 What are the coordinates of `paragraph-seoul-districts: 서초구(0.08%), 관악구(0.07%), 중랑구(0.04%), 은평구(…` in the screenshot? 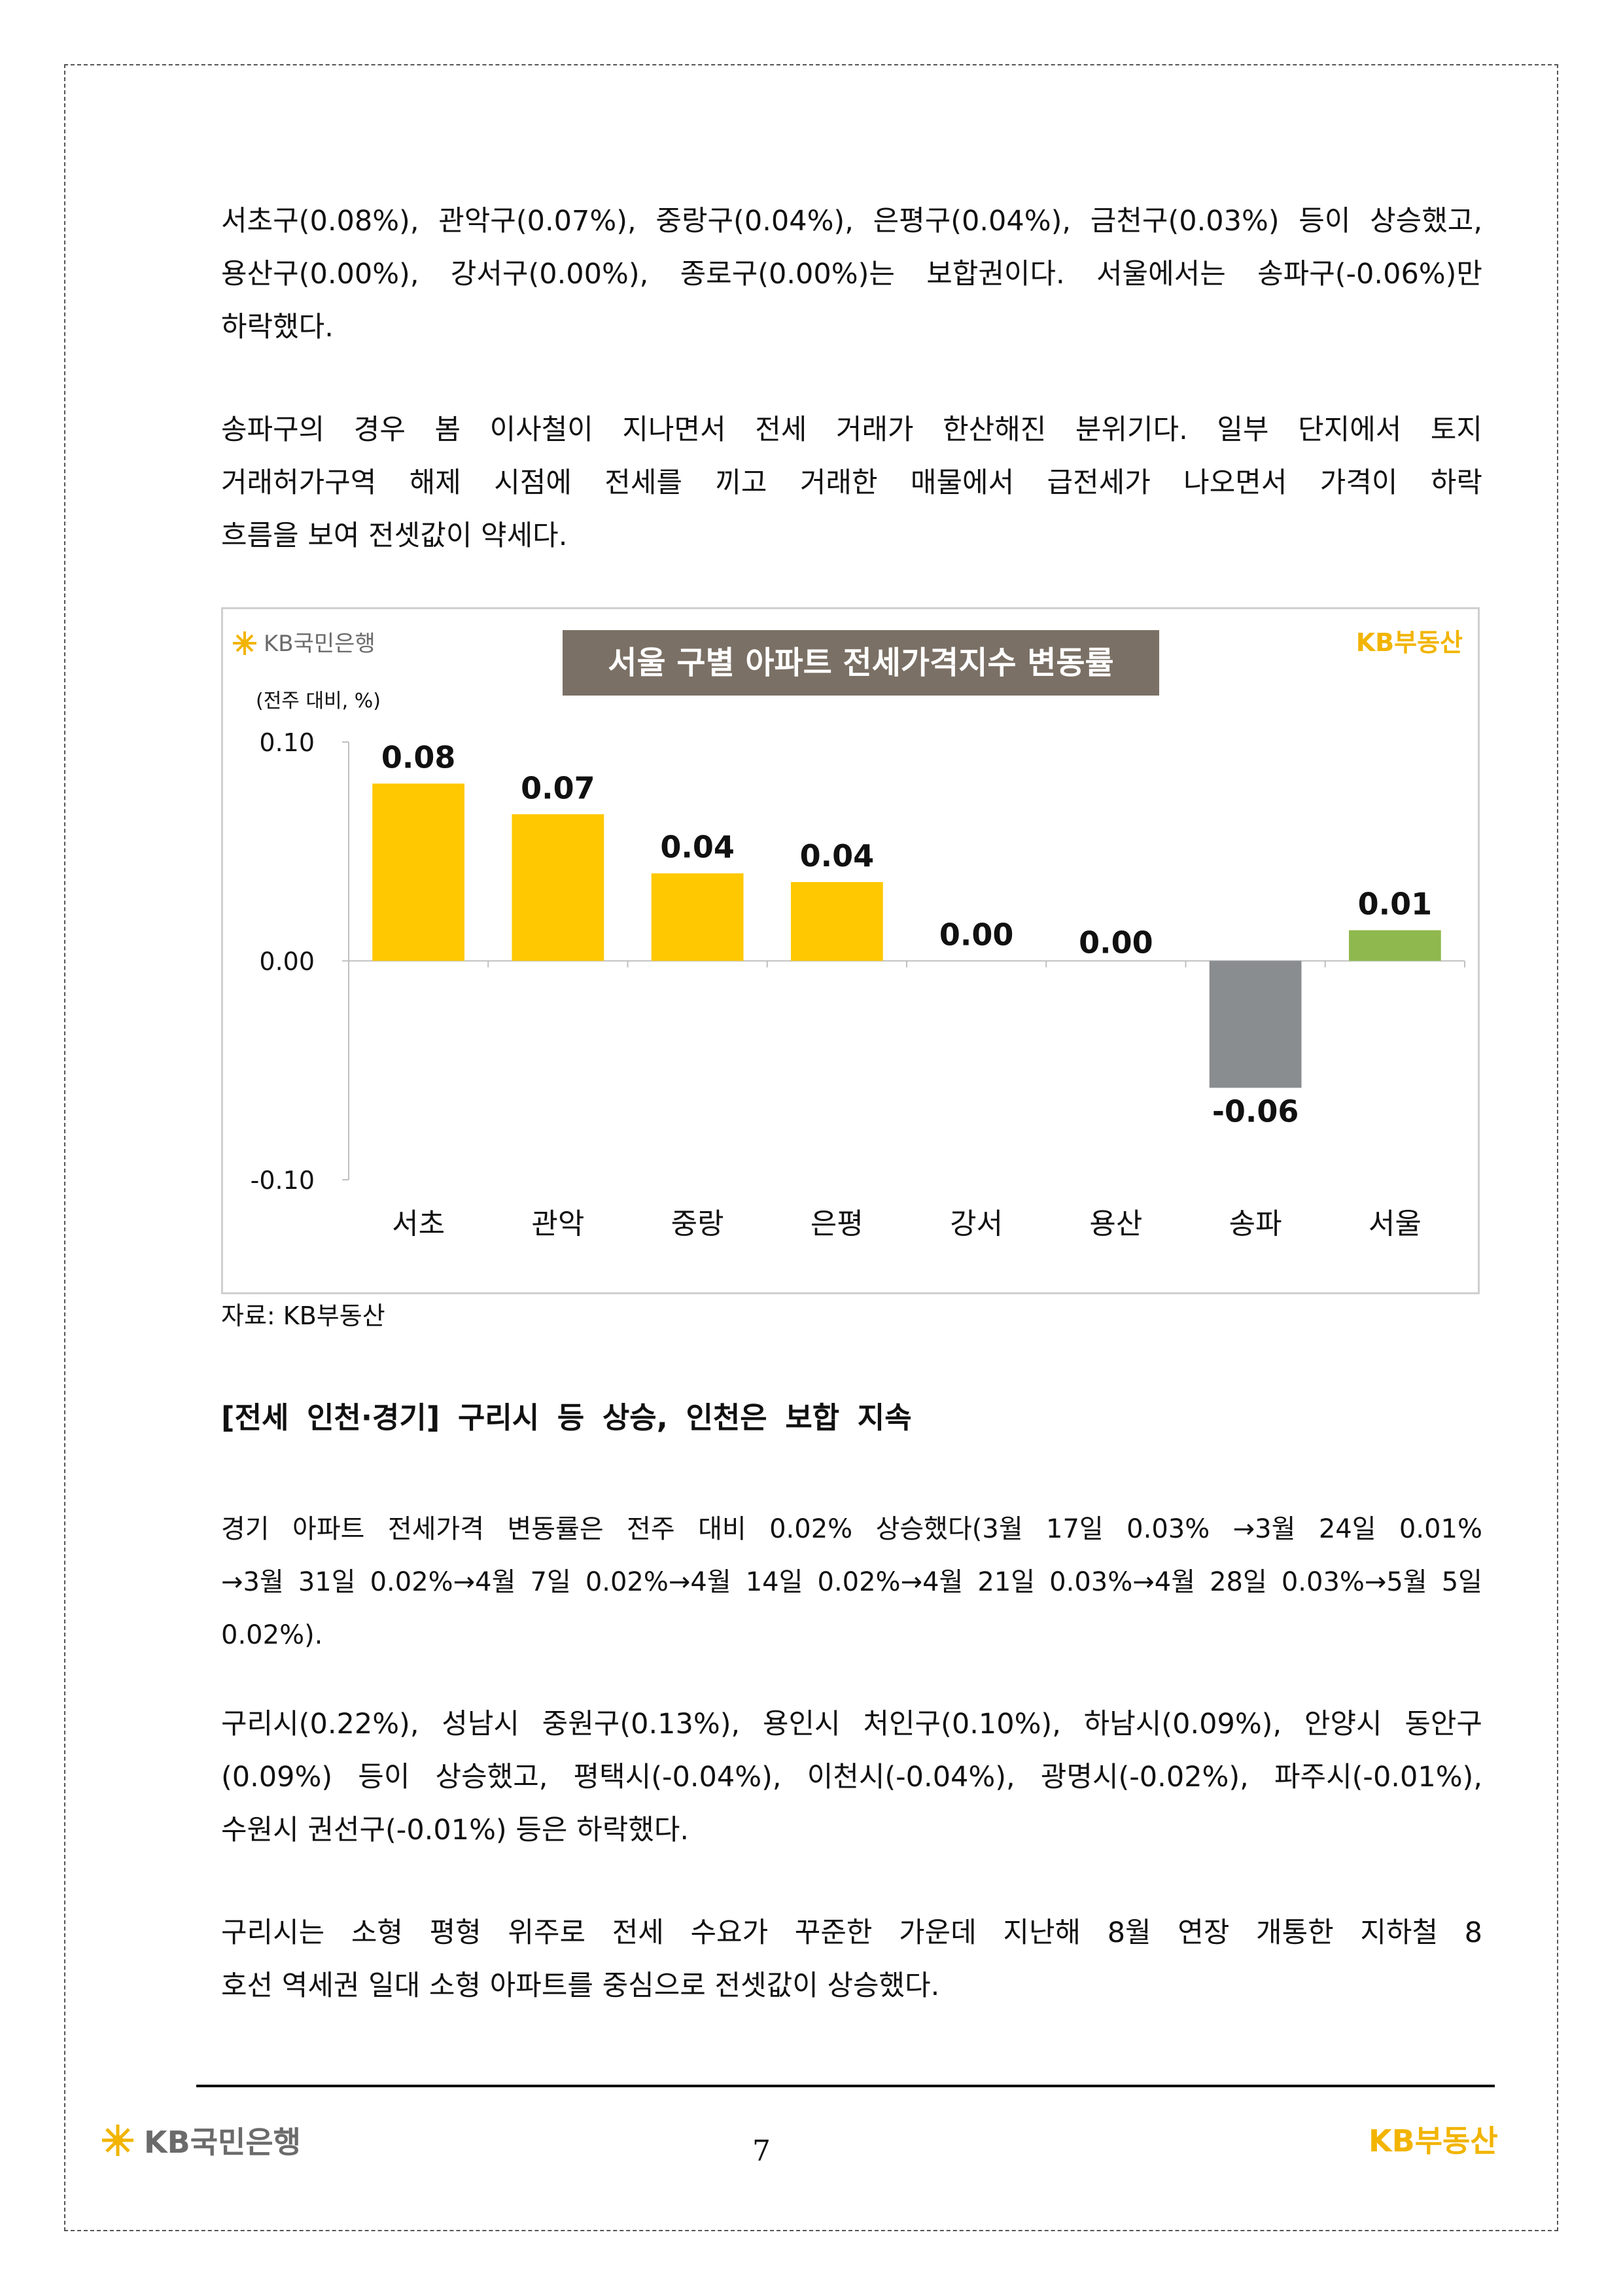 It's located at (851, 274).